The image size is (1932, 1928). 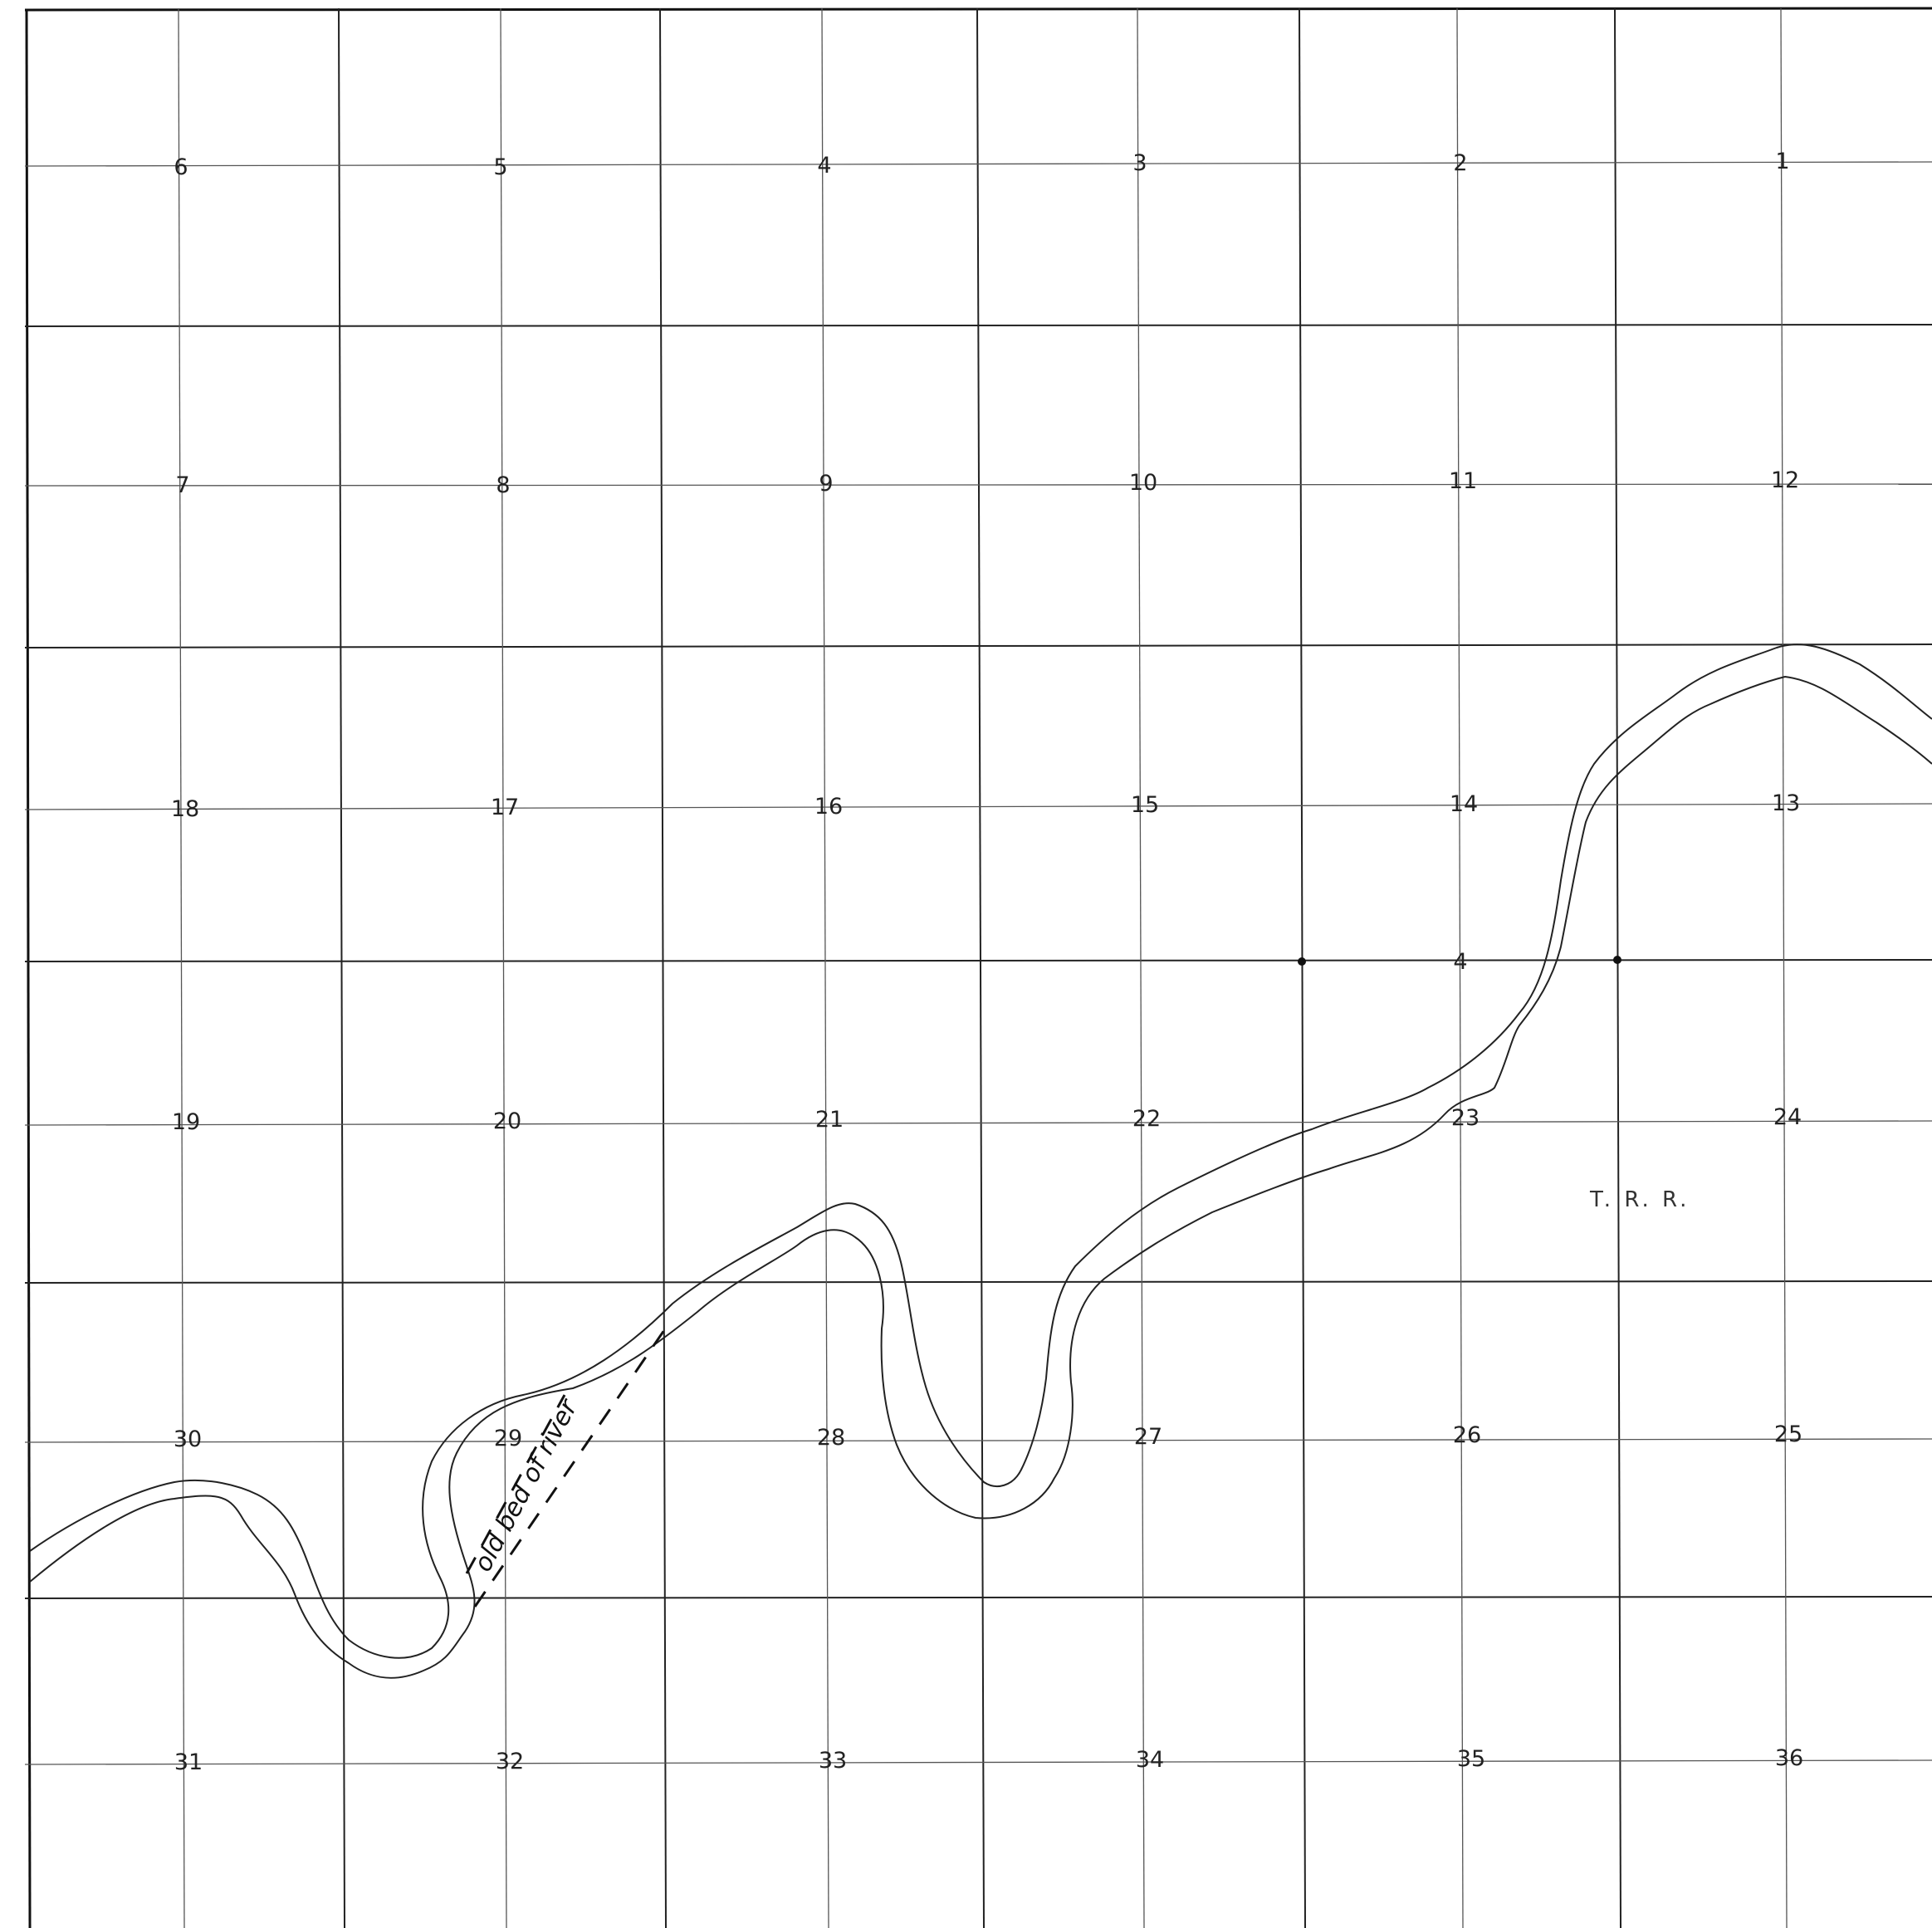 What do you see at coordinates (828, 807) in the screenshot?
I see `section-number: 16` at bounding box center [828, 807].